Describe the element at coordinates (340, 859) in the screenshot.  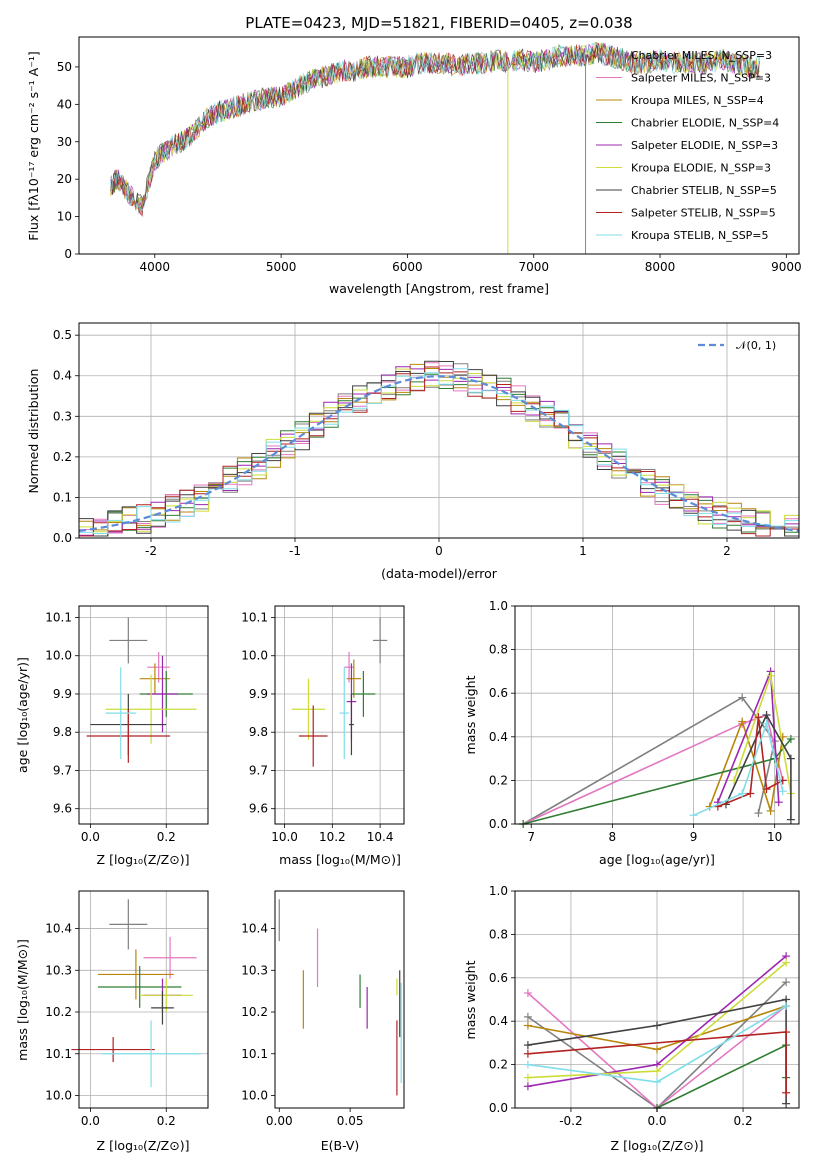
I see `age-vs-mass-xlabel: mass [log₁₀(M/M⊙)]` at that location.